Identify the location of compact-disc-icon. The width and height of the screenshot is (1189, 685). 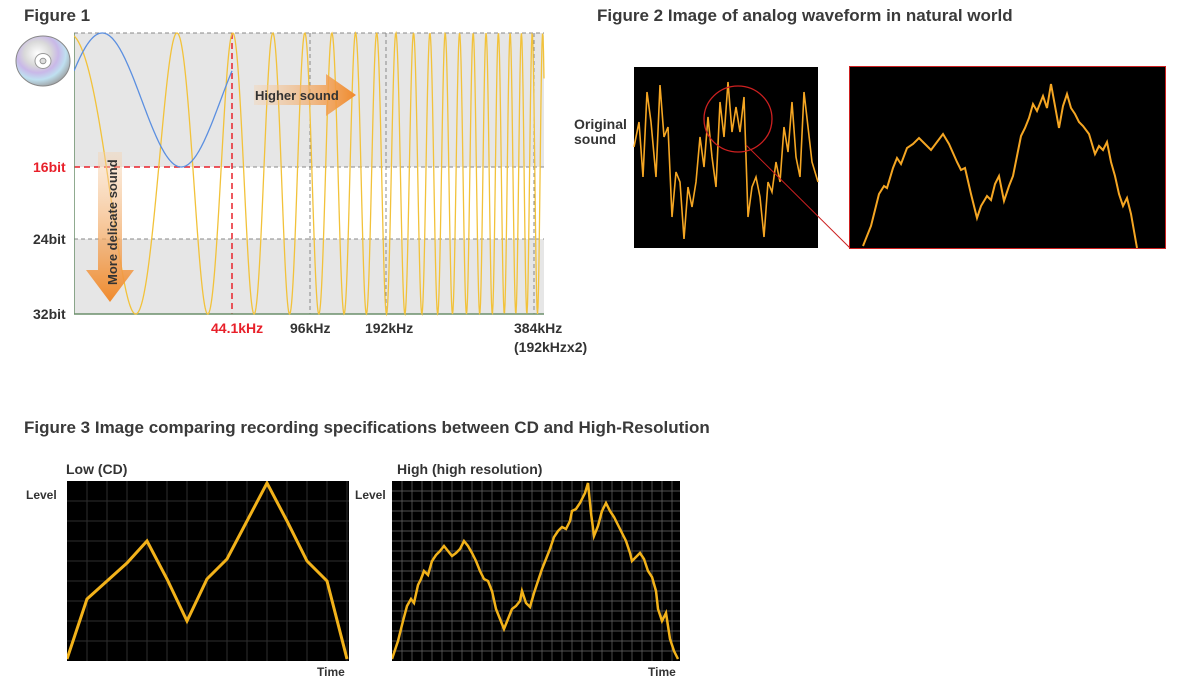
(43, 61).